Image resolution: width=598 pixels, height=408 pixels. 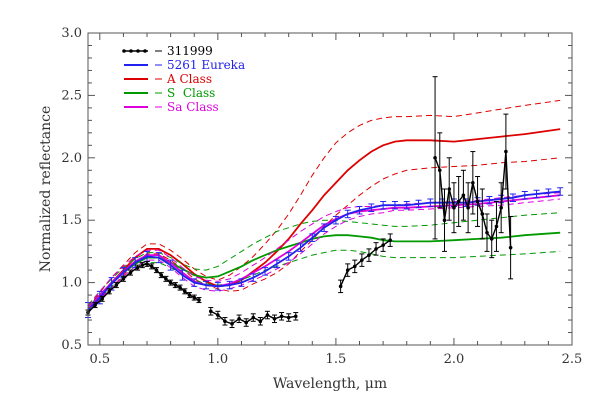 What do you see at coordinates (71, 158) in the screenshot?
I see `y-tick-label: 2.0` at bounding box center [71, 158].